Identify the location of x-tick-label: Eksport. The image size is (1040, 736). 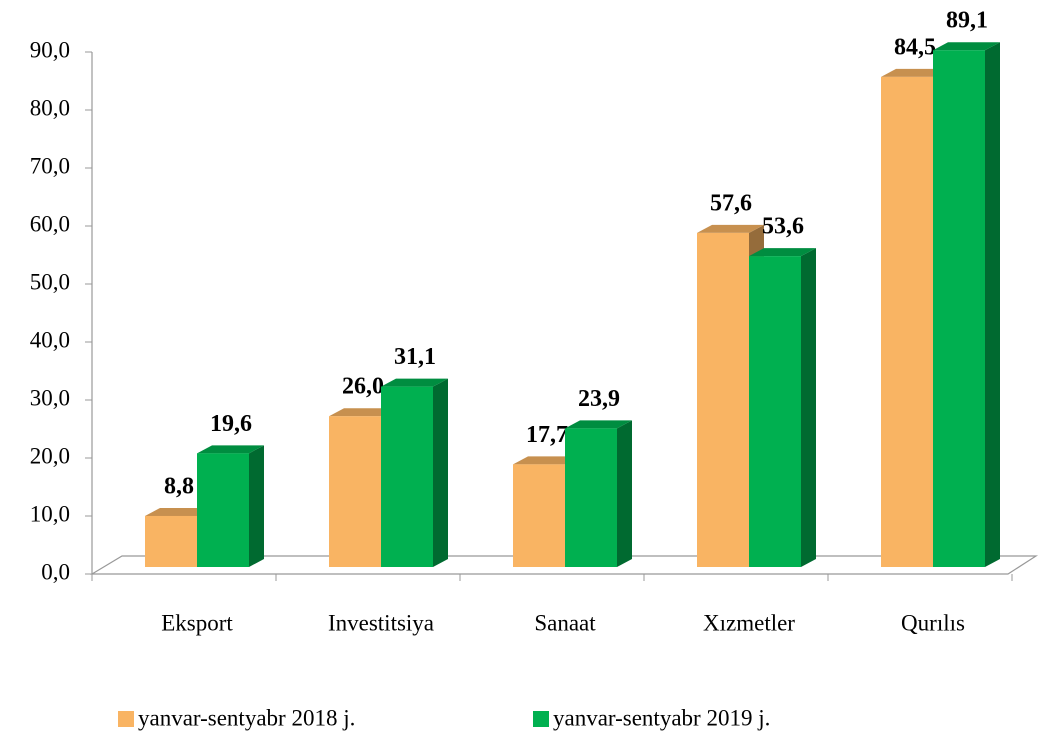
(197, 622).